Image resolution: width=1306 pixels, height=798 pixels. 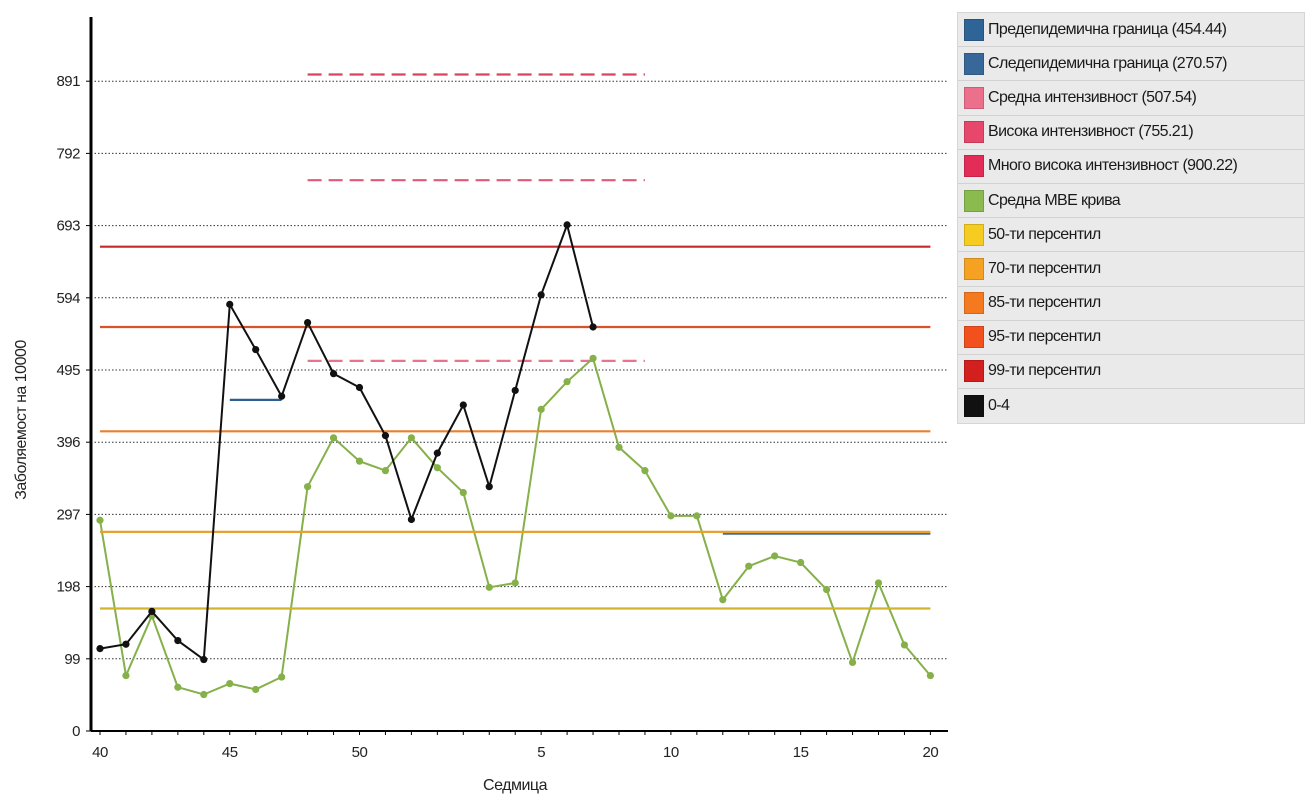 I want to click on legend-item: 70-ти персентил, so click(x=1131, y=269).